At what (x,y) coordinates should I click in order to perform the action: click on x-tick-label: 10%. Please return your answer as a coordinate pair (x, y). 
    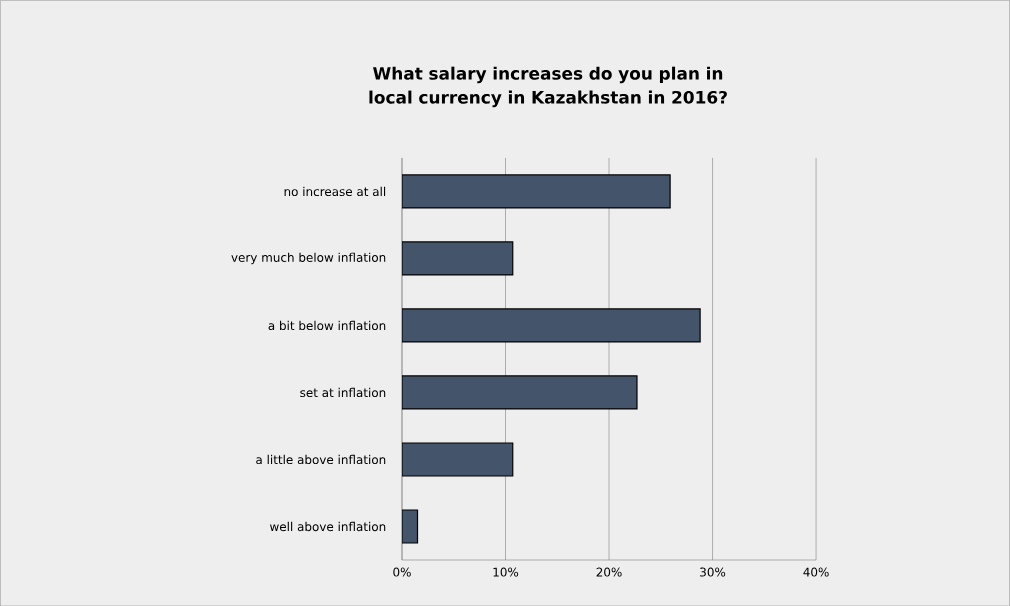
    Looking at the image, I should click on (506, 572).